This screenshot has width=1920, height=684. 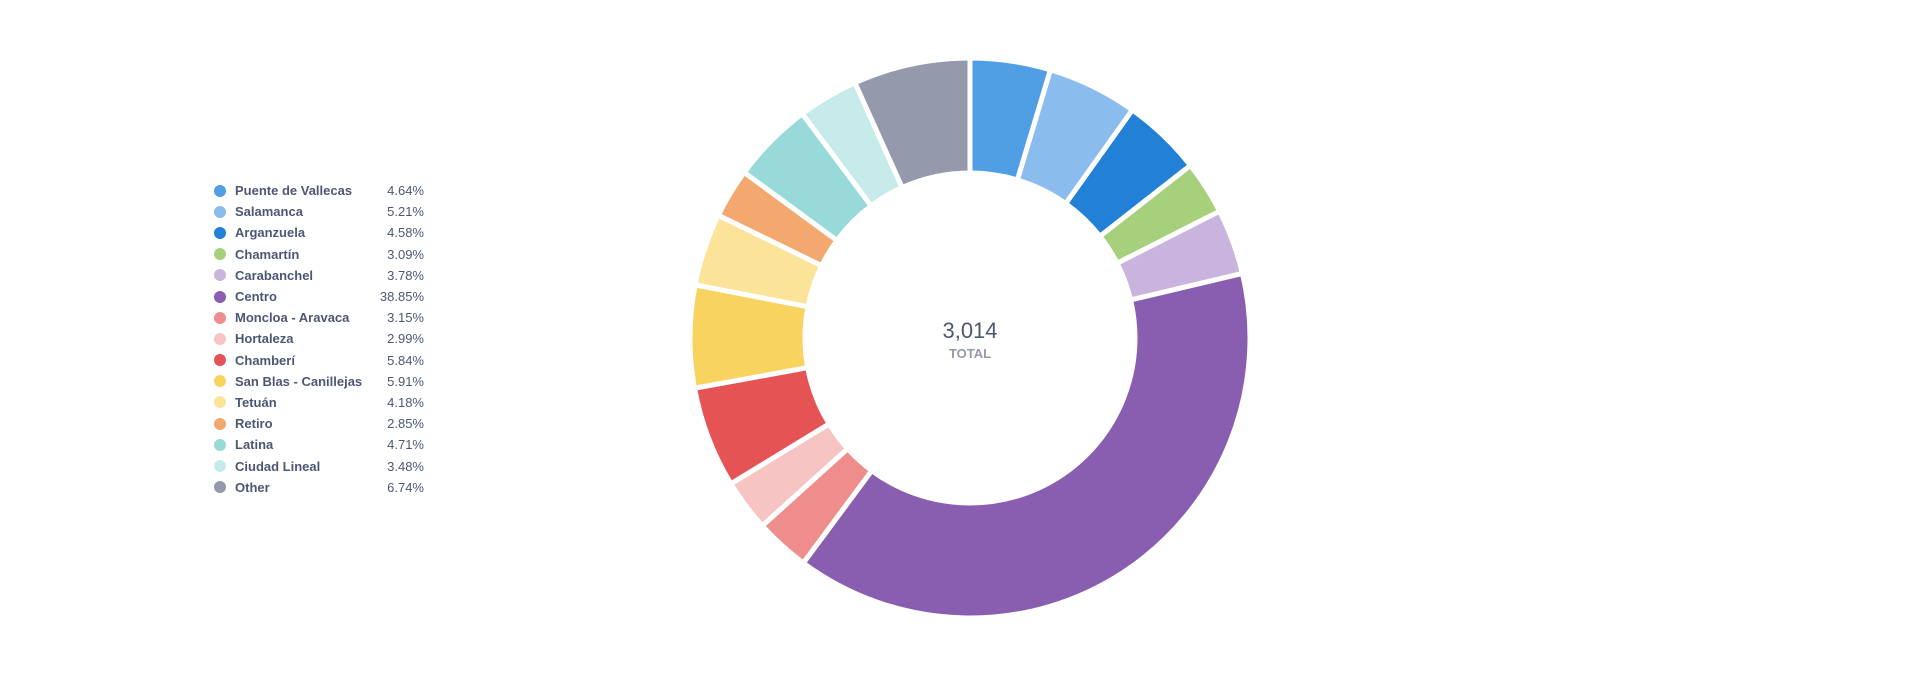 What do you see at coordinates (970, 353) in the screenshot?
I see `total-label: TOTAL` at bounding box center [970, 353].